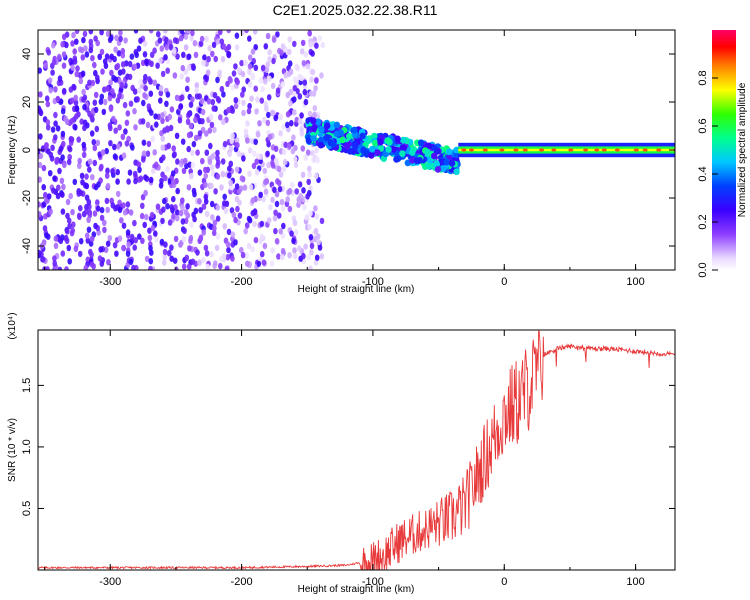  What do you see at coordinates (355, 10) in the screenshot?
I see `page-title: C2E1.2025.032.22.38.R11` at bounding box center [355, 10].